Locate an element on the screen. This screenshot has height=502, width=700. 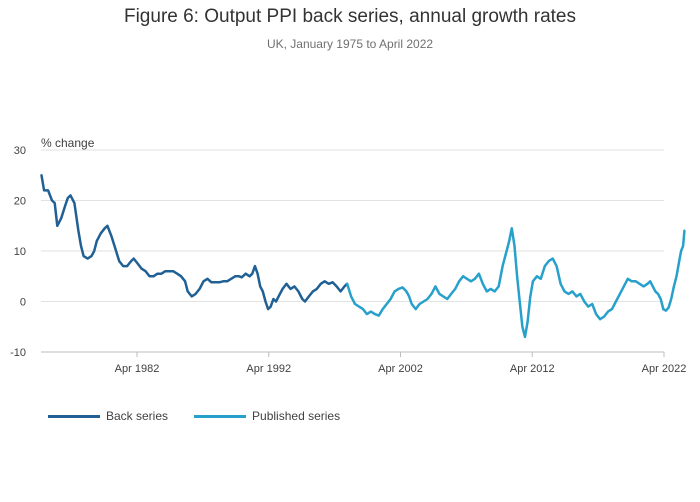
x-tick-label: Apr 2012 is located at coordinates (532, 369).